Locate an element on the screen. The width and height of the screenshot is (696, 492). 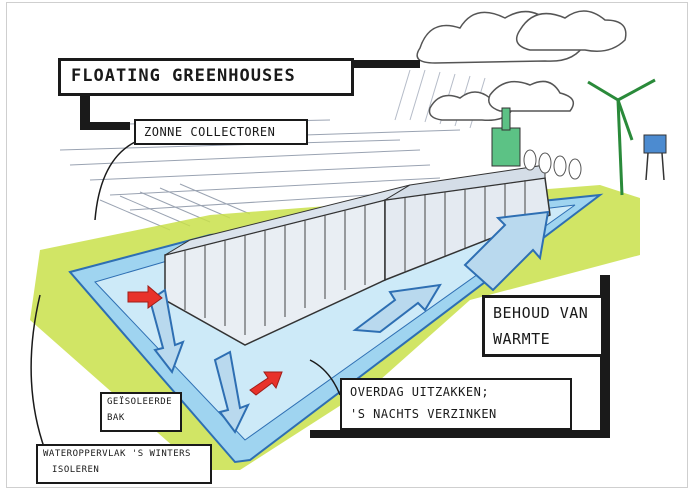
solar-collectors-label: Zonne collectoren is located at coordinates (210, 132).